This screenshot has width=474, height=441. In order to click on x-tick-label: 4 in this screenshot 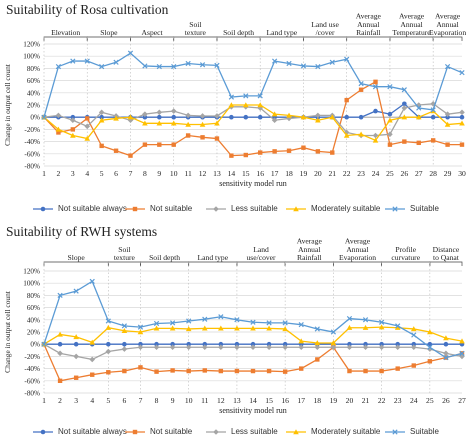, I will do `click(87, 173)`.